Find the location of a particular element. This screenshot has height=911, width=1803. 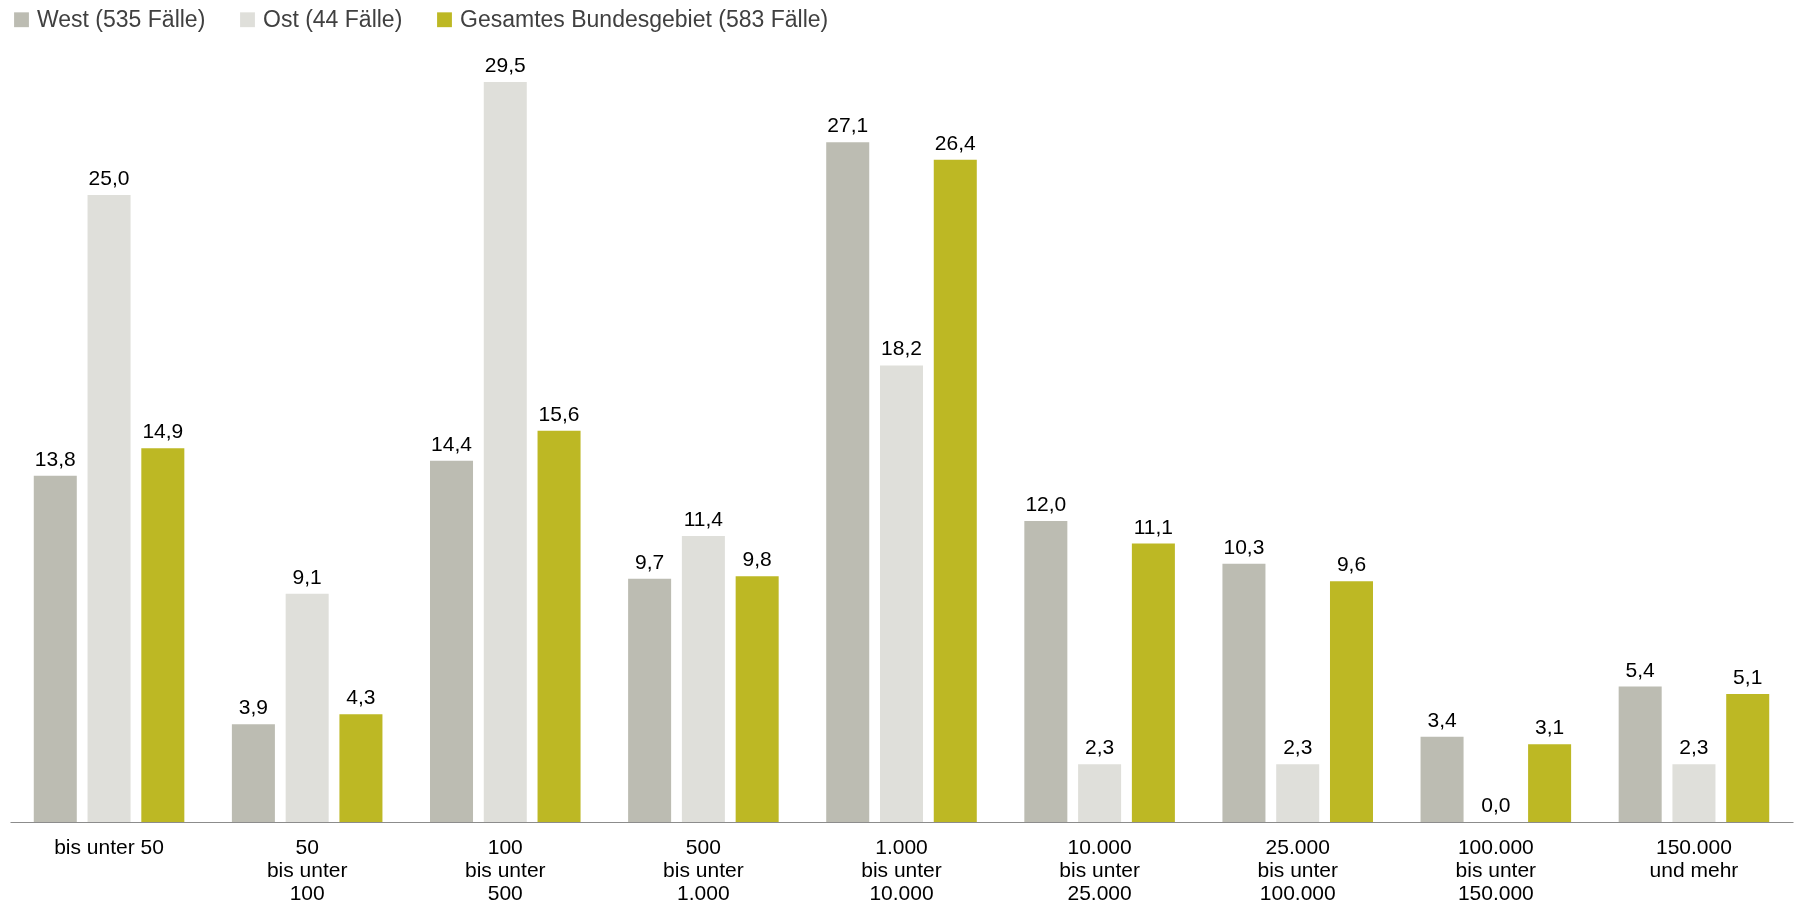

data-label: 9,8 is located at coordinates (757, 559).